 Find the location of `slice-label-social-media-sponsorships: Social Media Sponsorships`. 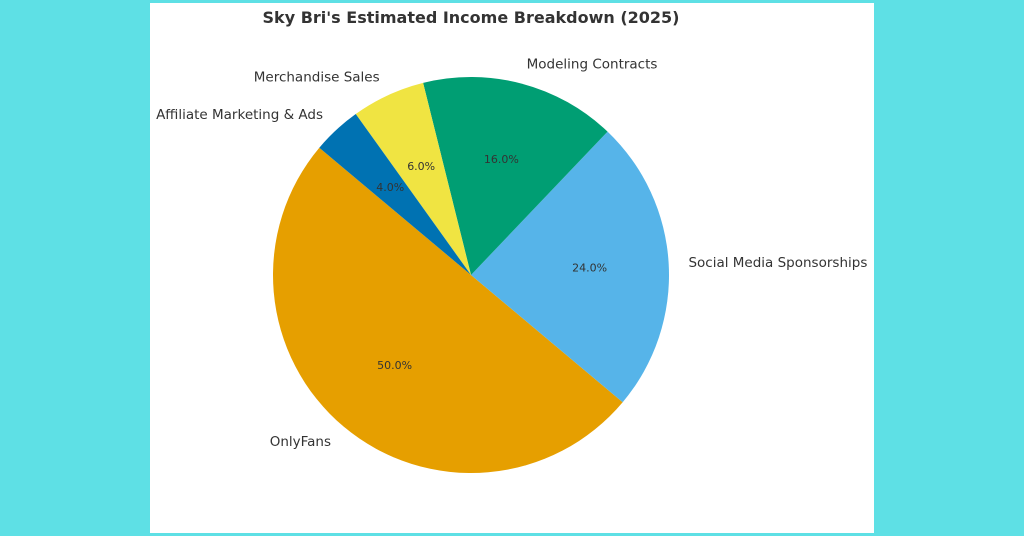

slice-label-social-media-sponsorships: Social Media Sponsorships is located at coordinates (777, 263).